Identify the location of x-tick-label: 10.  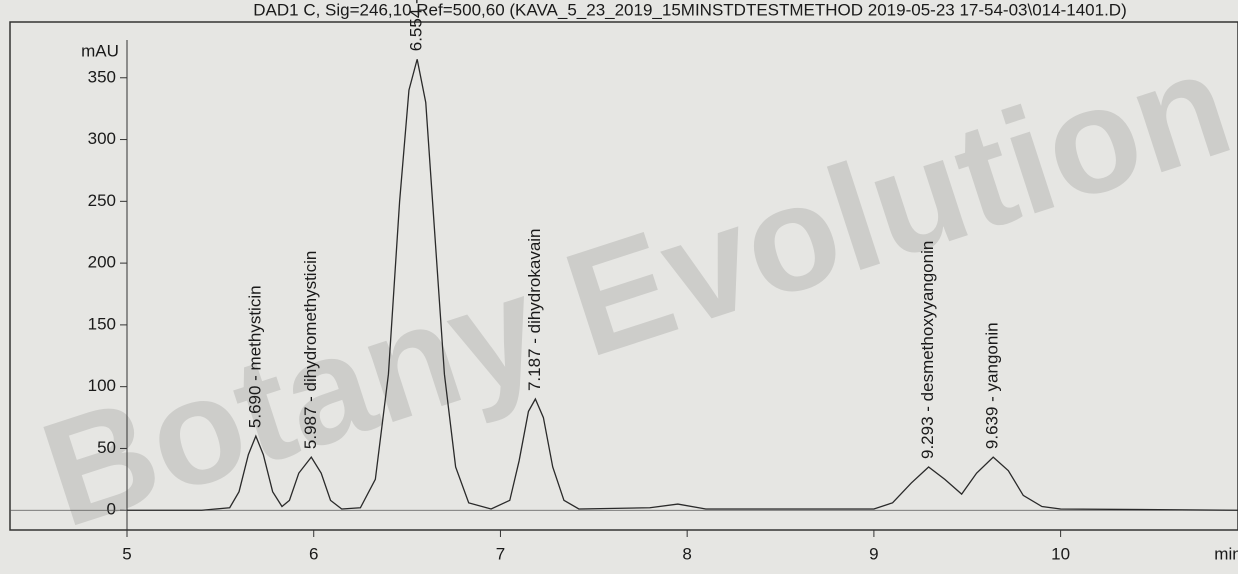
(1060, 553).